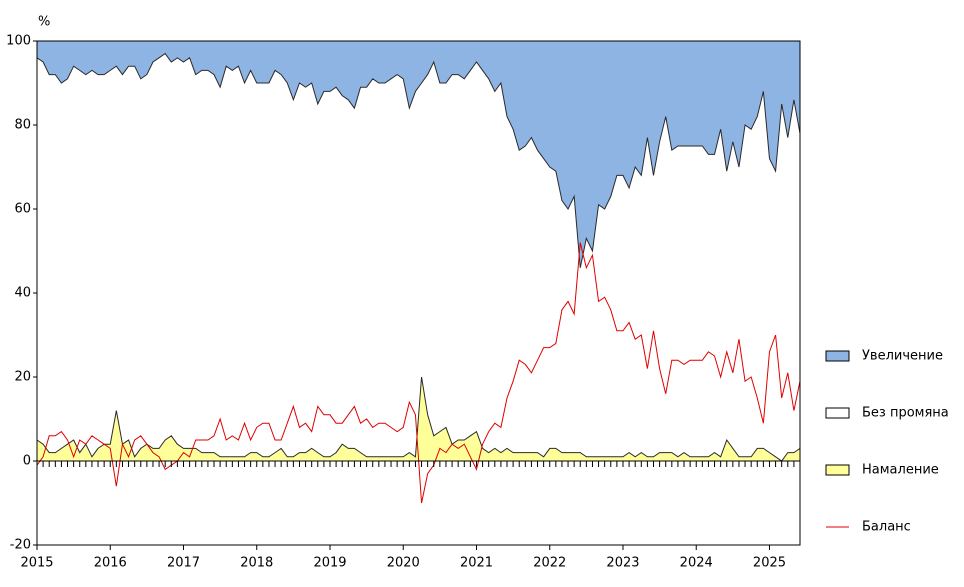  What do you see at coordinates (886, 527) in the screenshot?
I see `legend-label: Баланс` at bounding box center [886, 527].